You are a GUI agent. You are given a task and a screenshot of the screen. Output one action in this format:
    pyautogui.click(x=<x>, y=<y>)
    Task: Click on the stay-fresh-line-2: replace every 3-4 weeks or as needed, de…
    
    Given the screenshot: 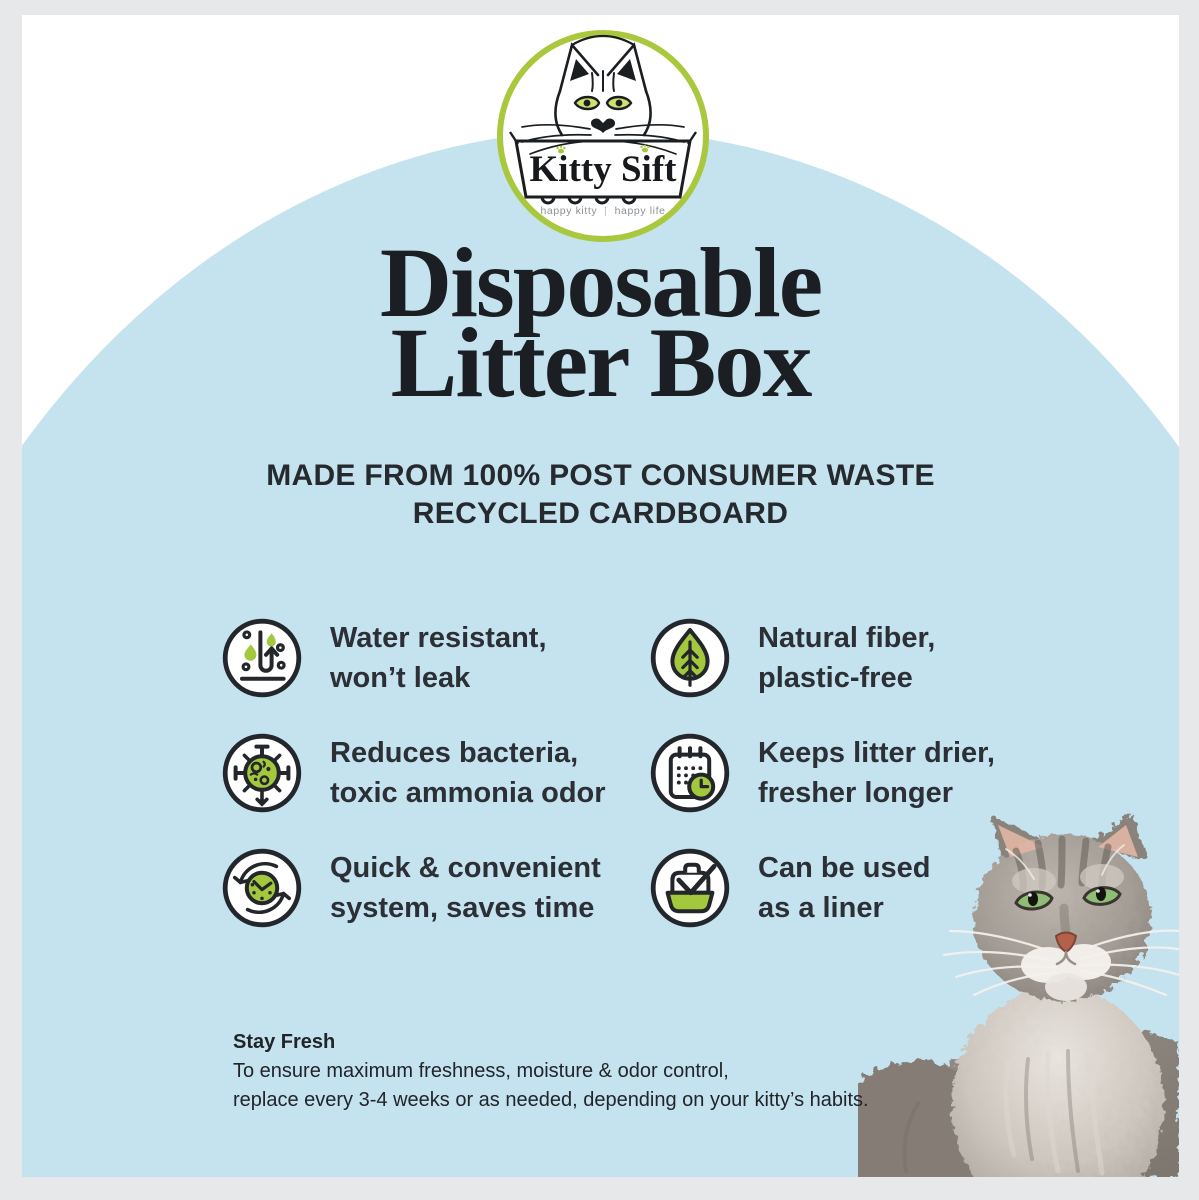 What is the action you would take?
    pyautogui.click(x=551, y=1100)
    